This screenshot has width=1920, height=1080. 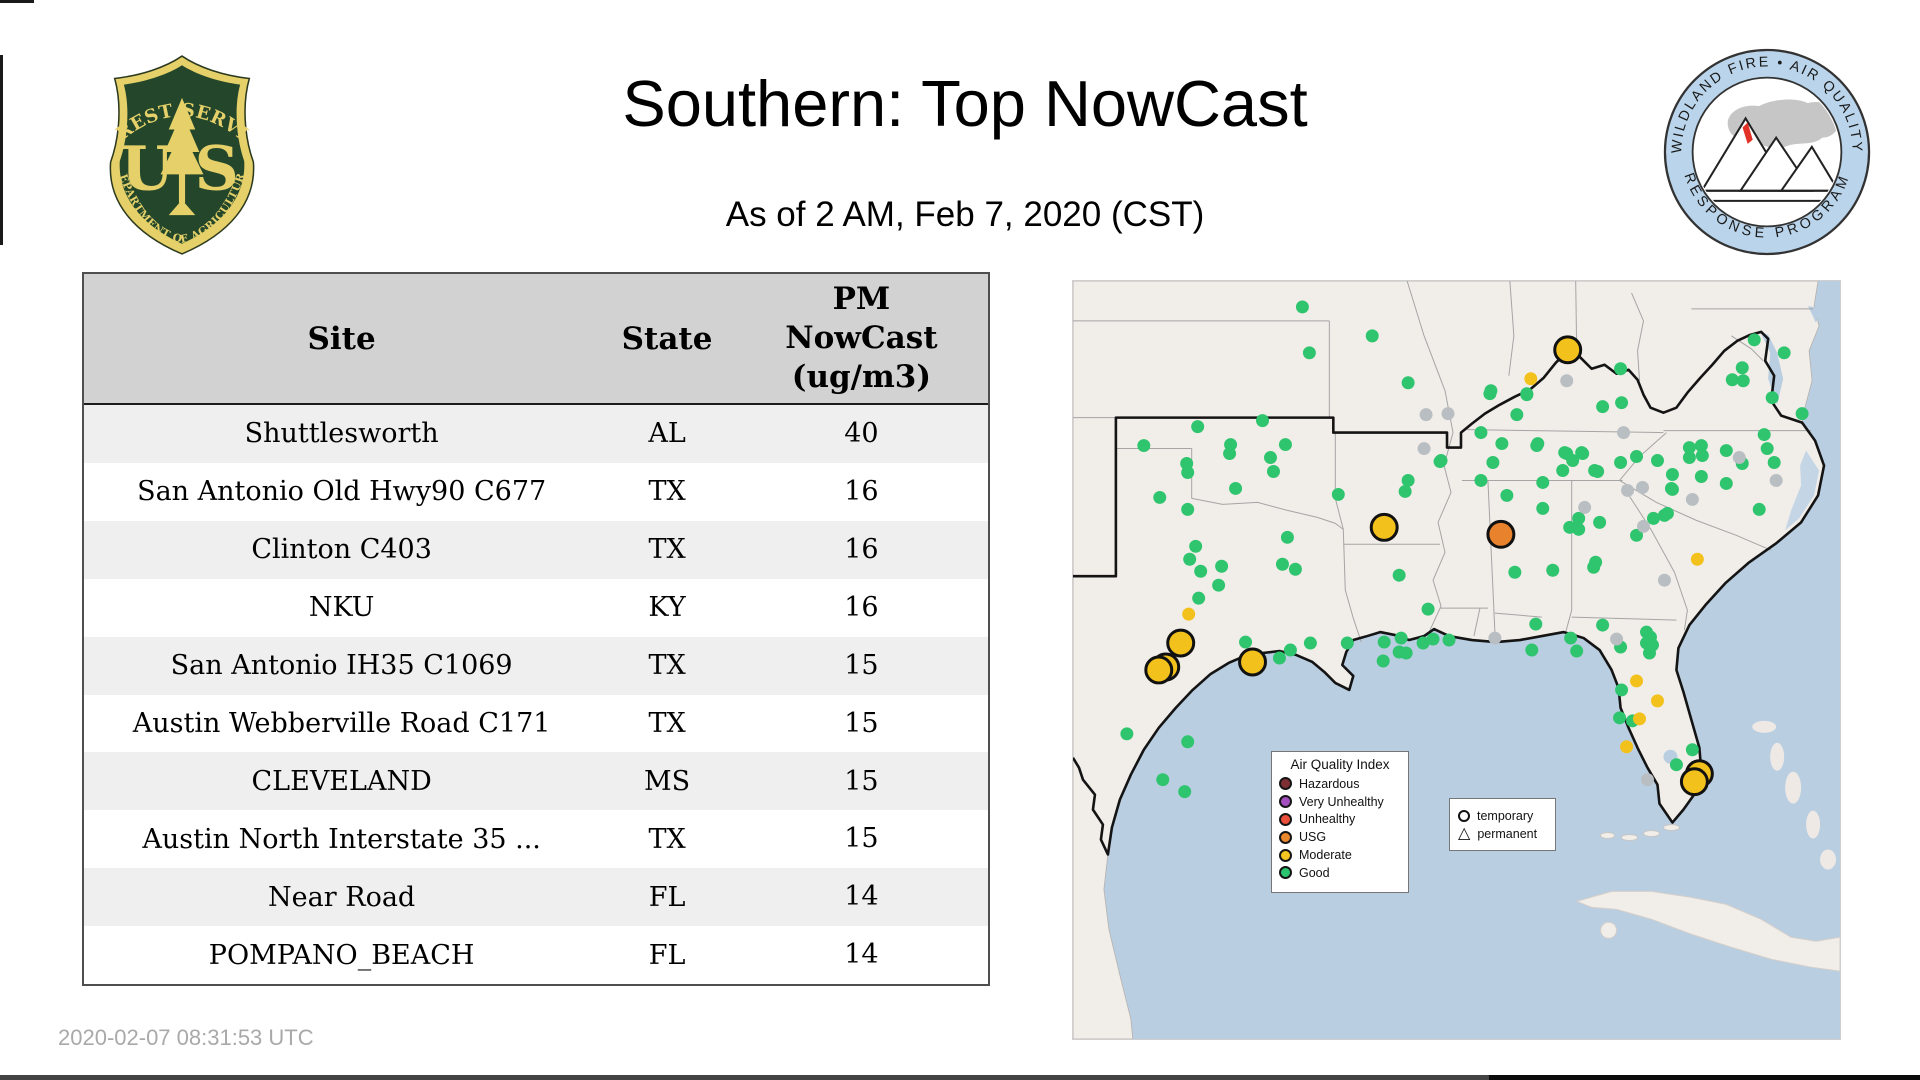 What do you see at coordinates (861, 781) in the screenshot?
I see `cell-pm: 15` at bounding box center [861, 781].